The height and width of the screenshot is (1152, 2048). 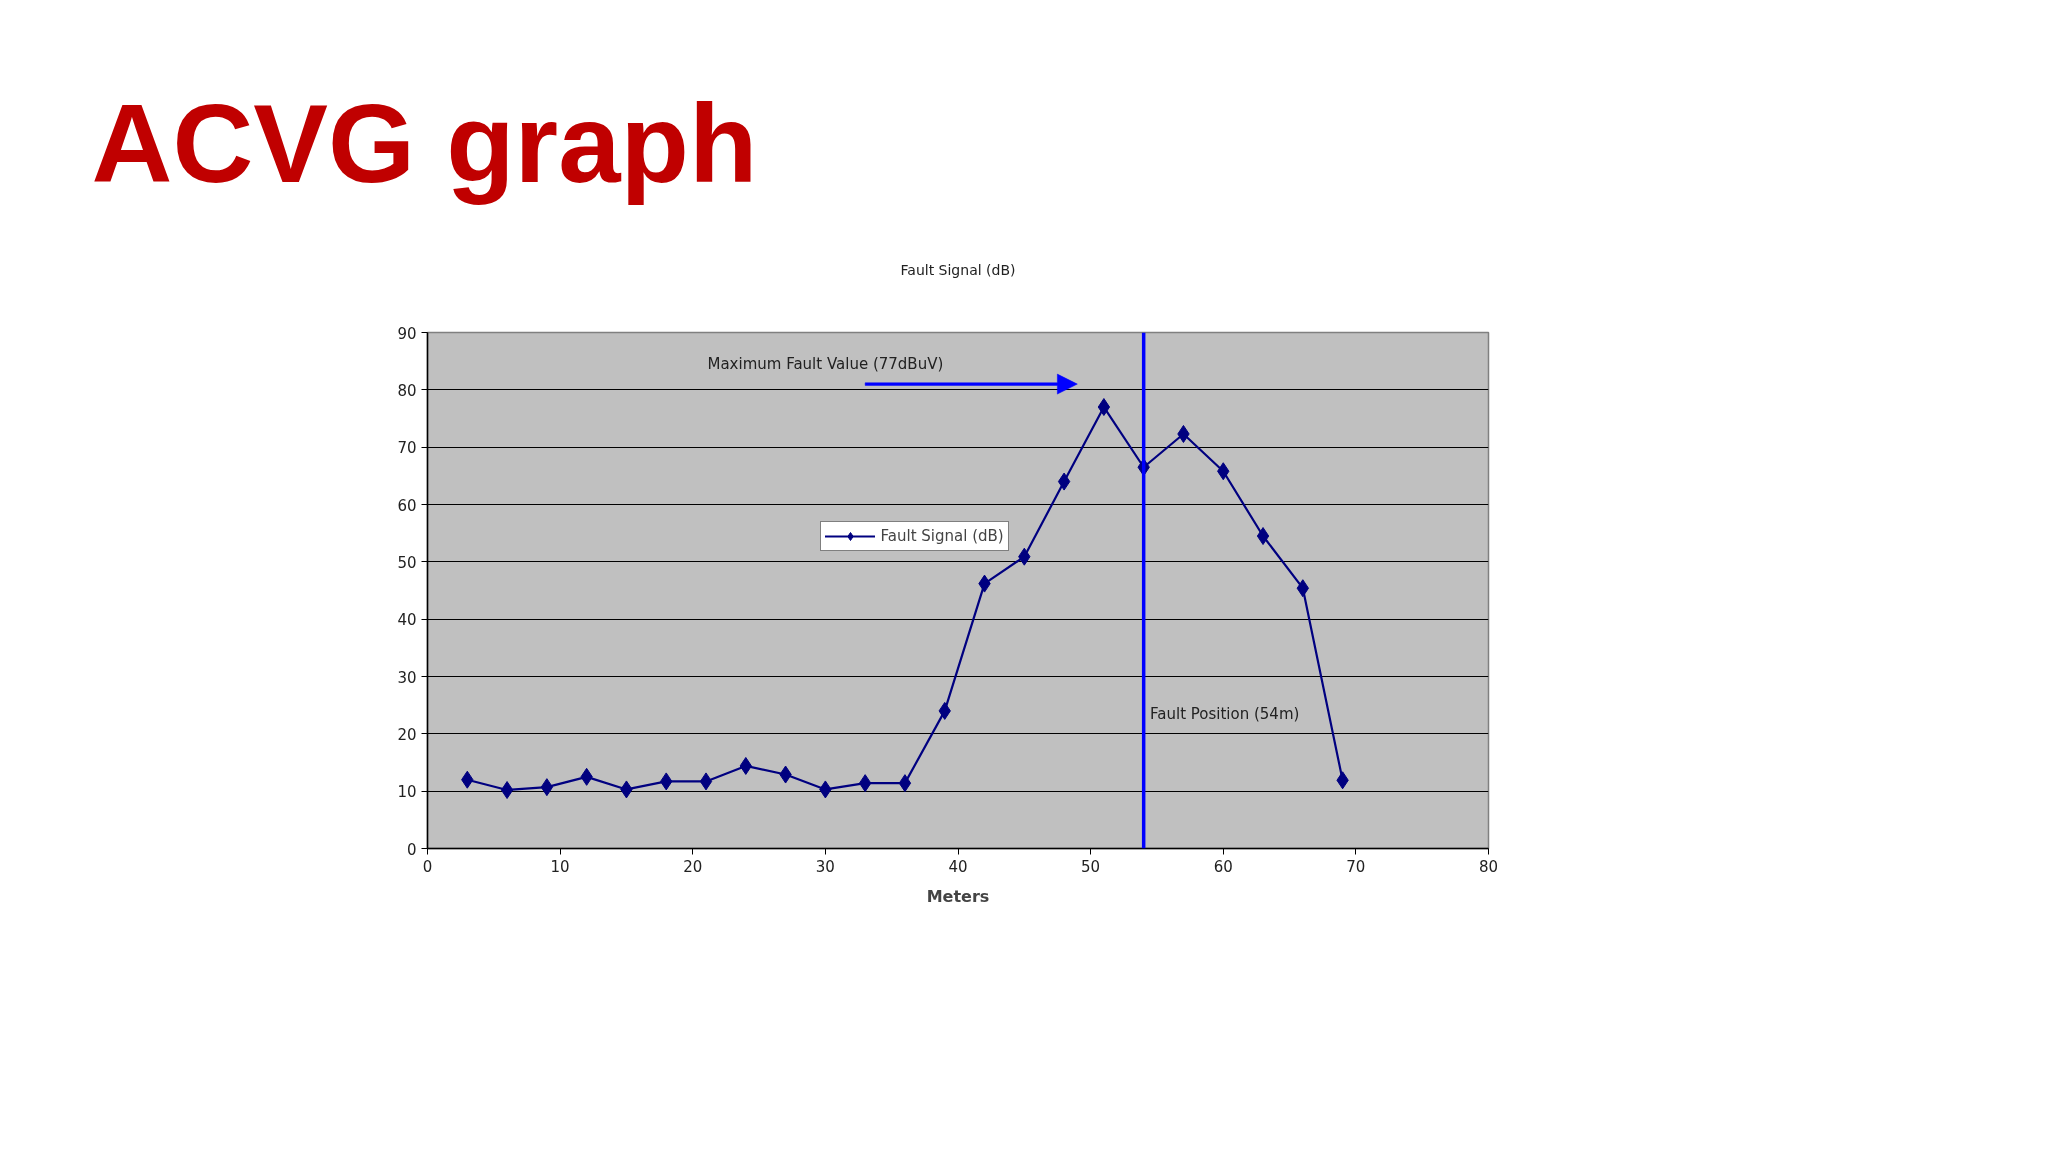 I want to click on x-tick-label: 50, so click(x=1091, y=866).